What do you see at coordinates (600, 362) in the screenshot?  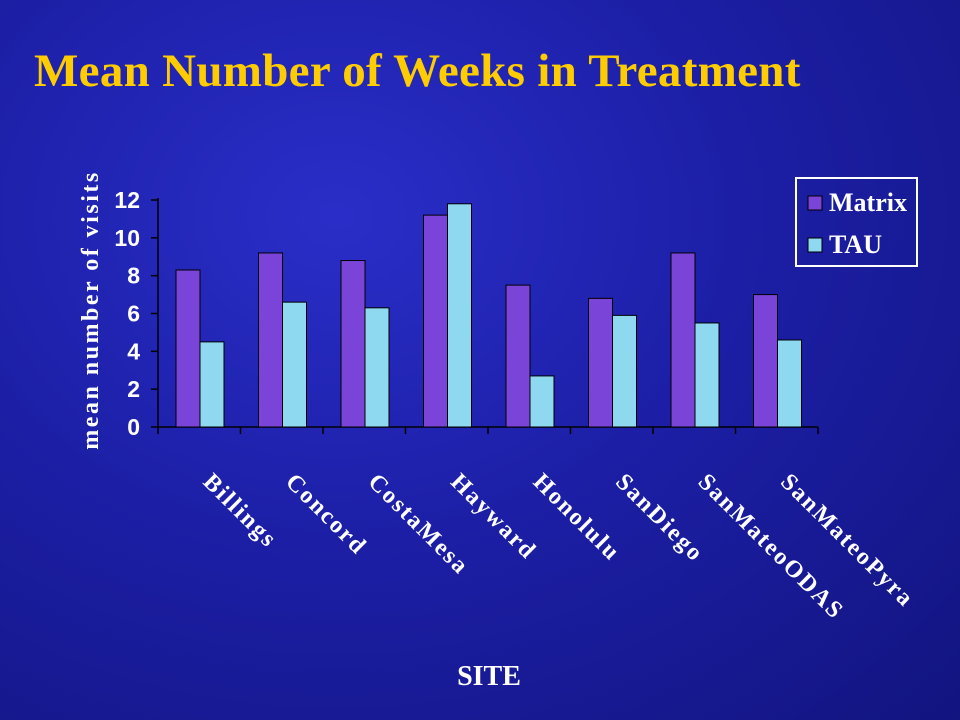 I see `bar-matrix-sandiego` at bounding box center [600, 362].